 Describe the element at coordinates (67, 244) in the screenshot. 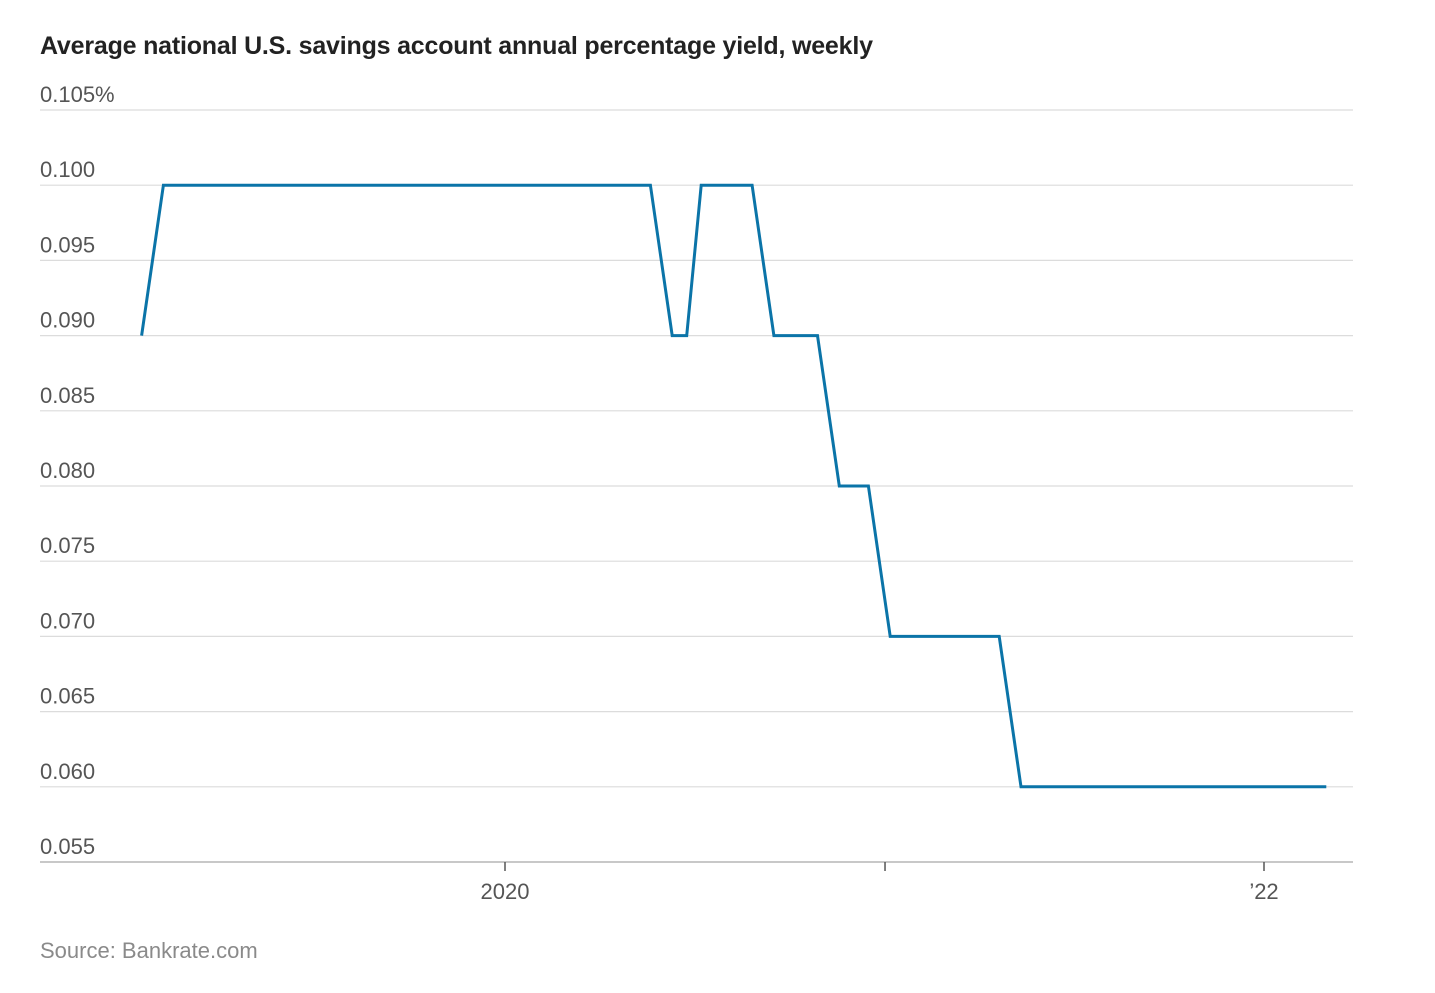

I see `y-tick-label: 0.095` at that location.